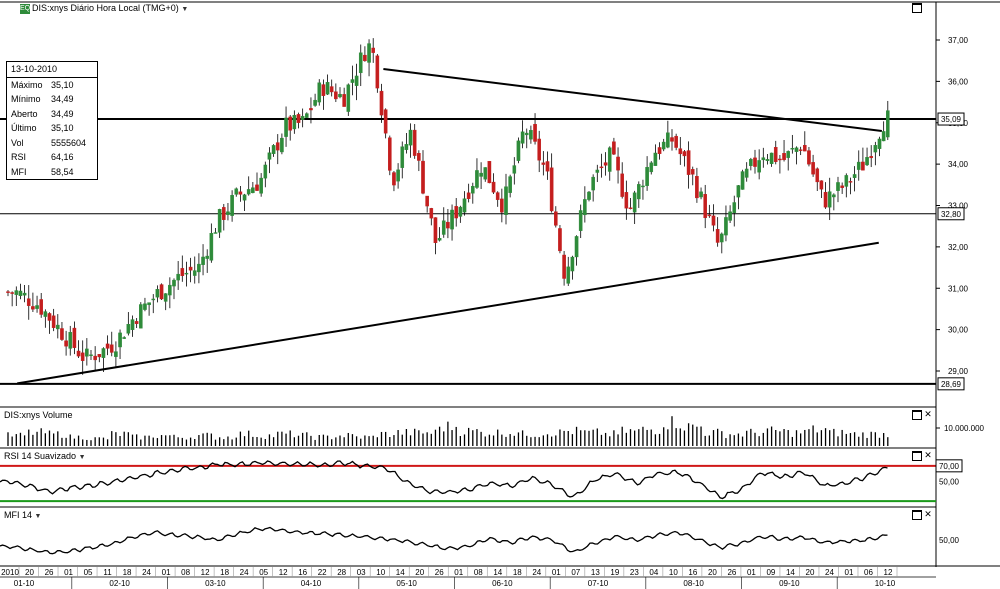 This screenshot has height=589, width=1000. What do you see at coordinates (18, 515) in the screenshot?
I see `mfi-title-text: MFI 14` at bounding box center [18, 515].